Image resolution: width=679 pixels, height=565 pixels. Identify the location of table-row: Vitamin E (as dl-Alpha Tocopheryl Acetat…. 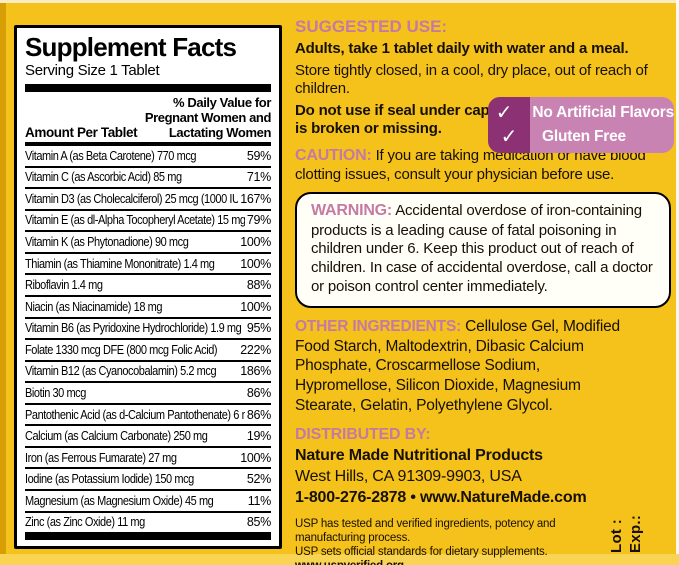
(148, 219).